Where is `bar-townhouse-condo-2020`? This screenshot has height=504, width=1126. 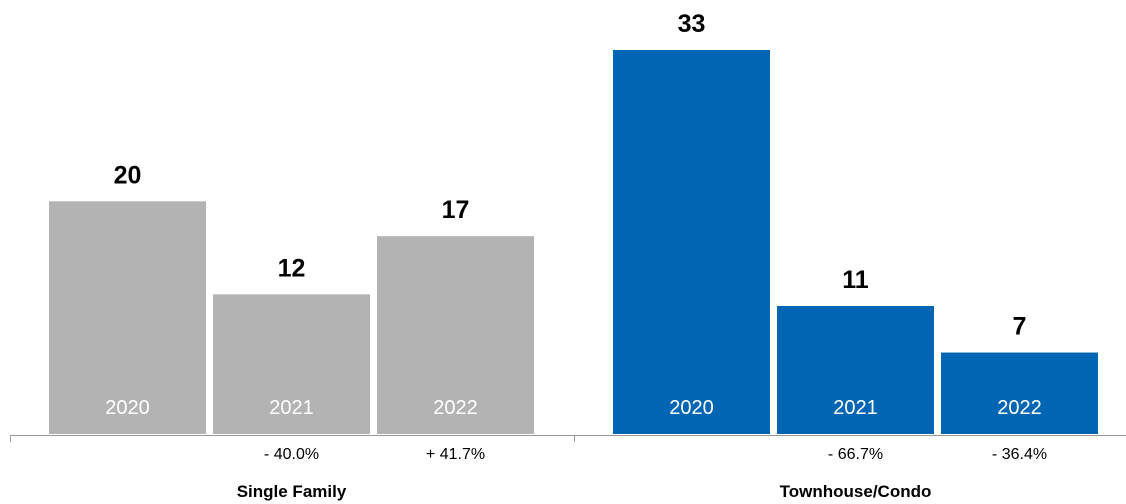 bar-townhouse-condo-2020 is located at coordinates (691, 242).